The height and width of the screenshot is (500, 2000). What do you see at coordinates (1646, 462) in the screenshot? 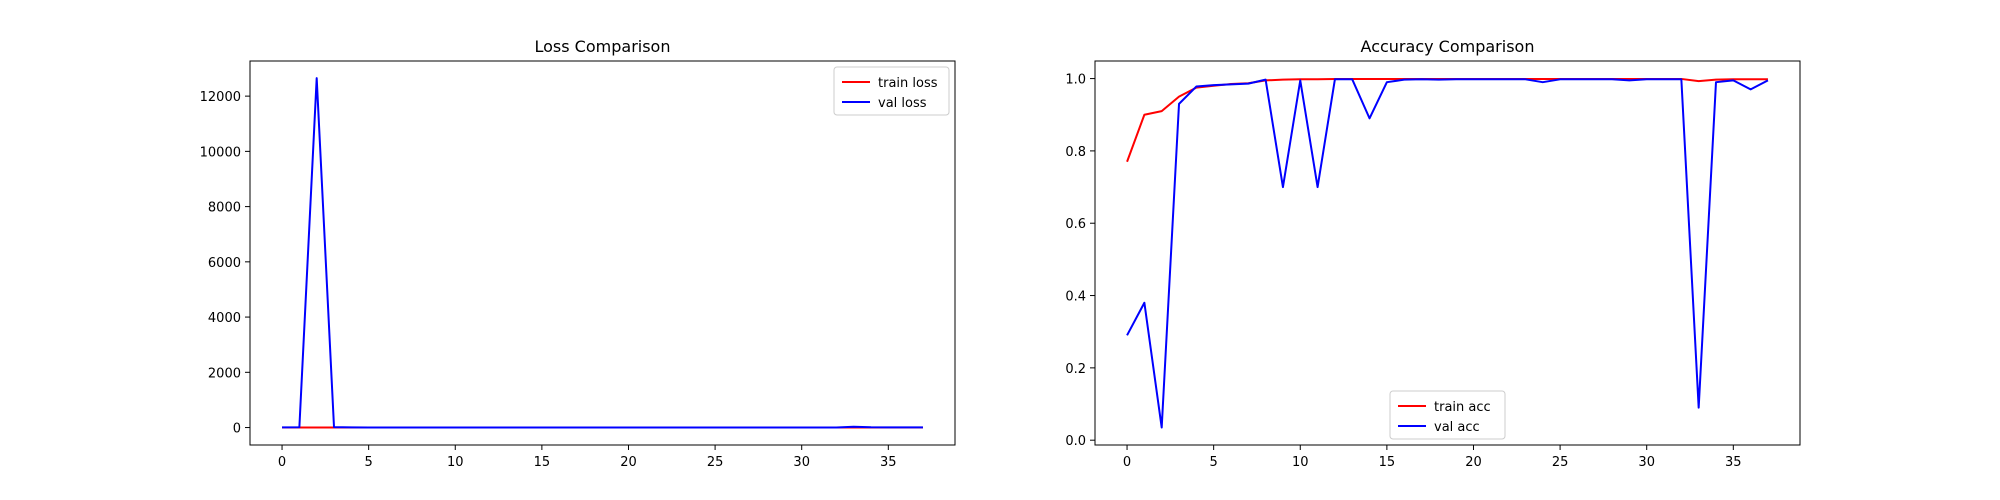
I see `accuracy-x-tick-label: 30` at bounding box center [1646, 462].